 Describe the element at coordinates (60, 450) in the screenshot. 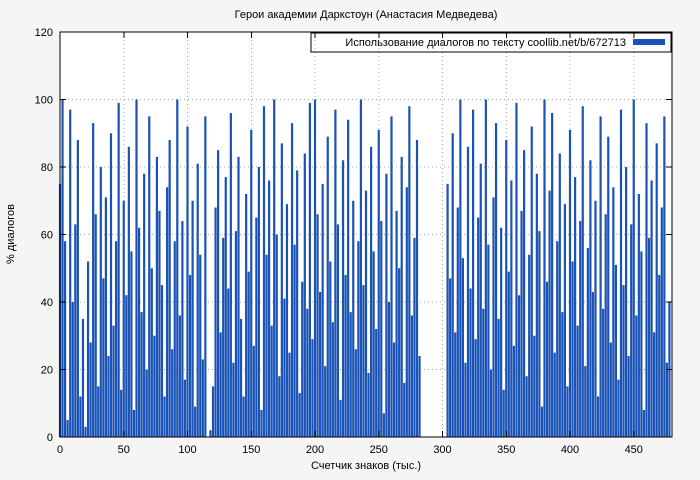

I see `x-tick-label: 0` at that location.